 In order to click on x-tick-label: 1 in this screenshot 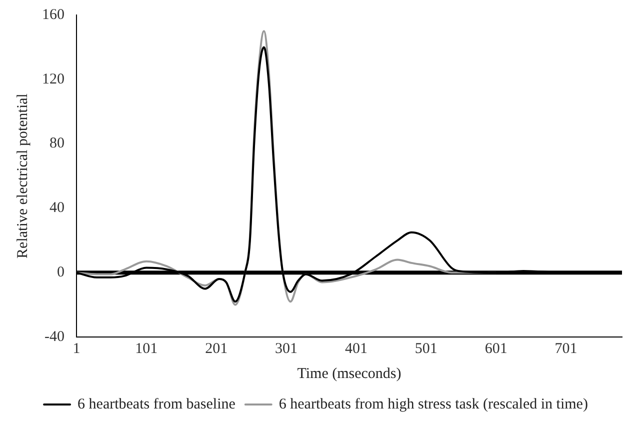, I will do `click(76, 348)`.